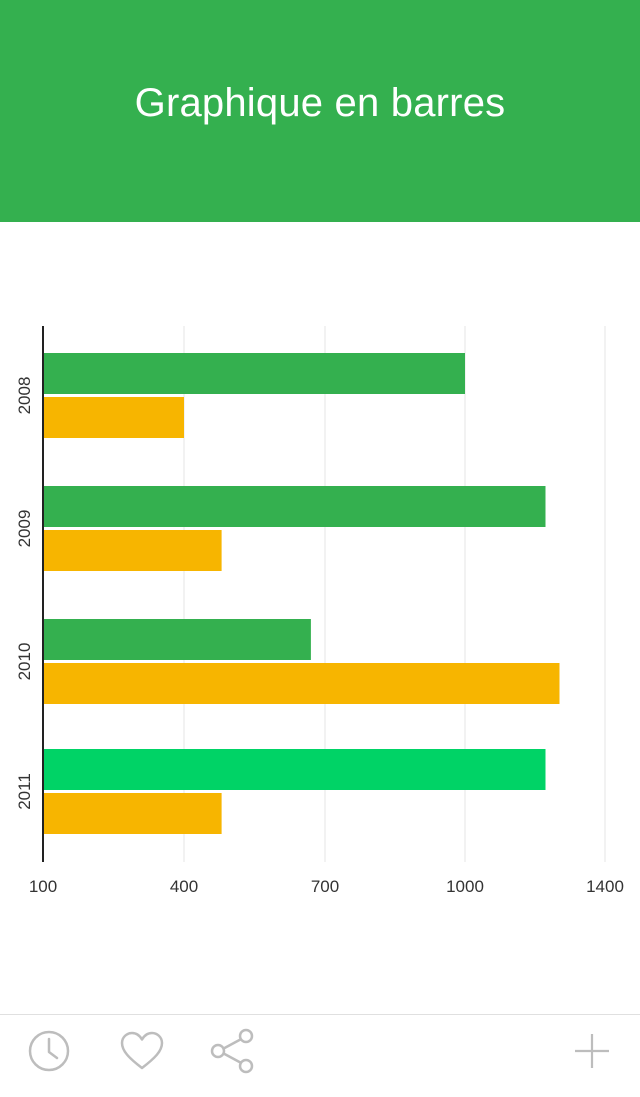 The width and height of the screenshot is (640, 1097). What do you see at coordinates (24, 529) in the screenshot?
I see `category-label: 2009` at bounding box center [24, 529].